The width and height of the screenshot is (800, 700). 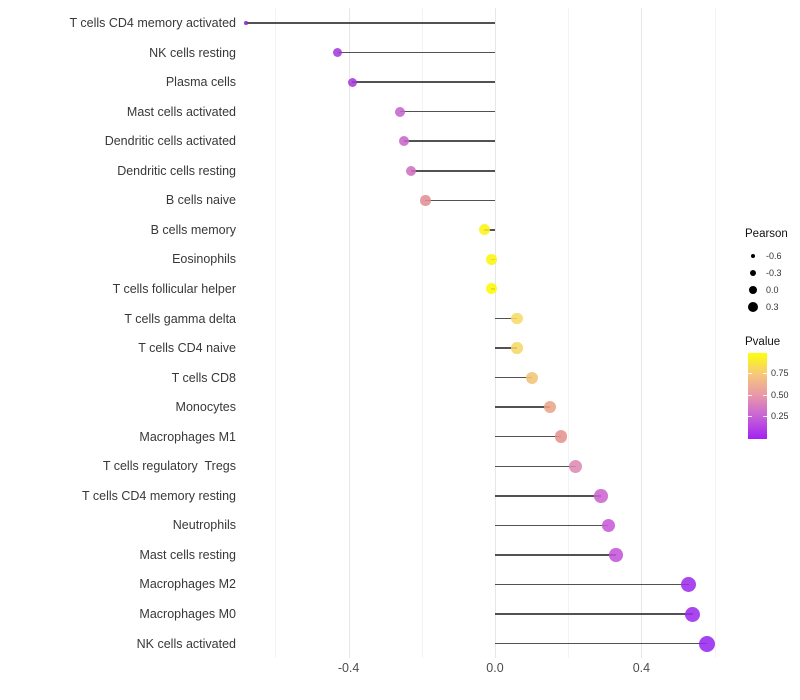 What do you see at coordinates (153, 23) in the screenshot?
I see `y-axis-label: T cells CD4 memory activated` at bounding box center [153, 23].